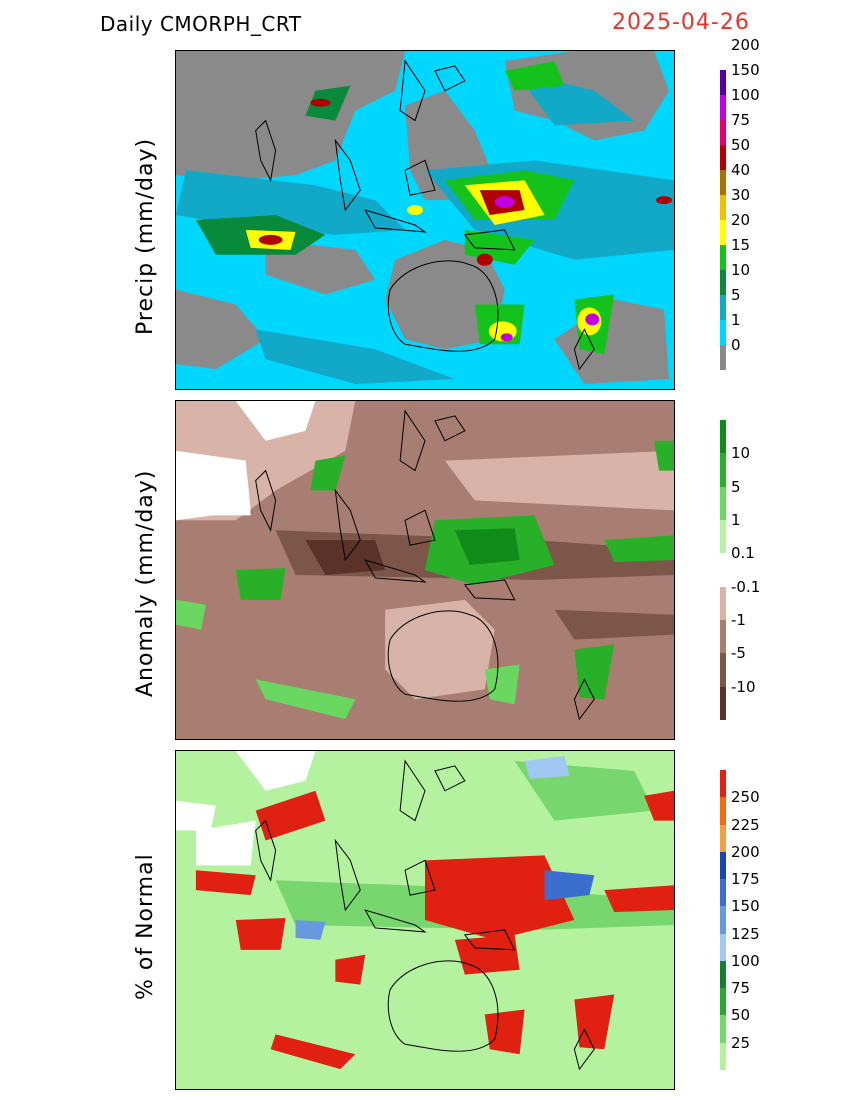  I want to click on anomaly-axis-label: Anomaly (mm/day), so click(145, 583).